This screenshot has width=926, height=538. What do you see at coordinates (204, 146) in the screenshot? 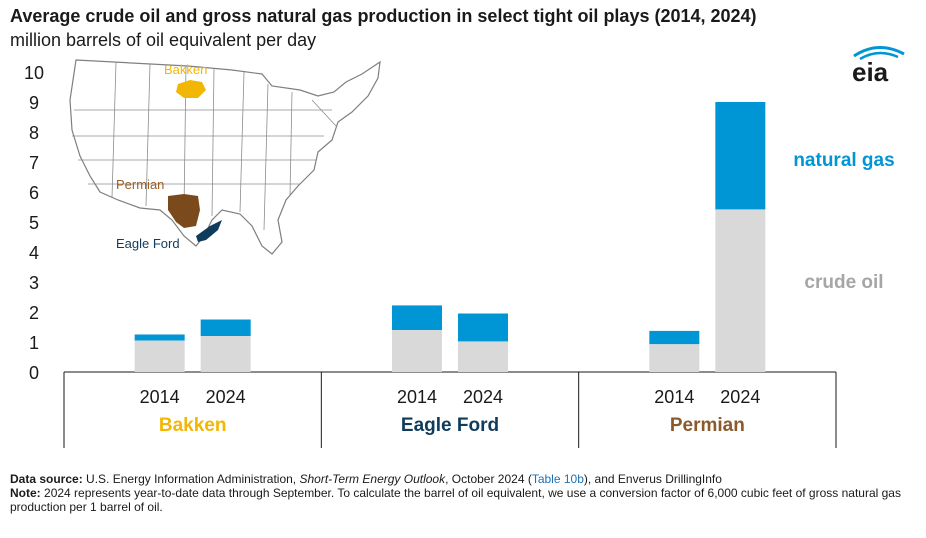
I see `state-lines` at bounding box center [204, 146].